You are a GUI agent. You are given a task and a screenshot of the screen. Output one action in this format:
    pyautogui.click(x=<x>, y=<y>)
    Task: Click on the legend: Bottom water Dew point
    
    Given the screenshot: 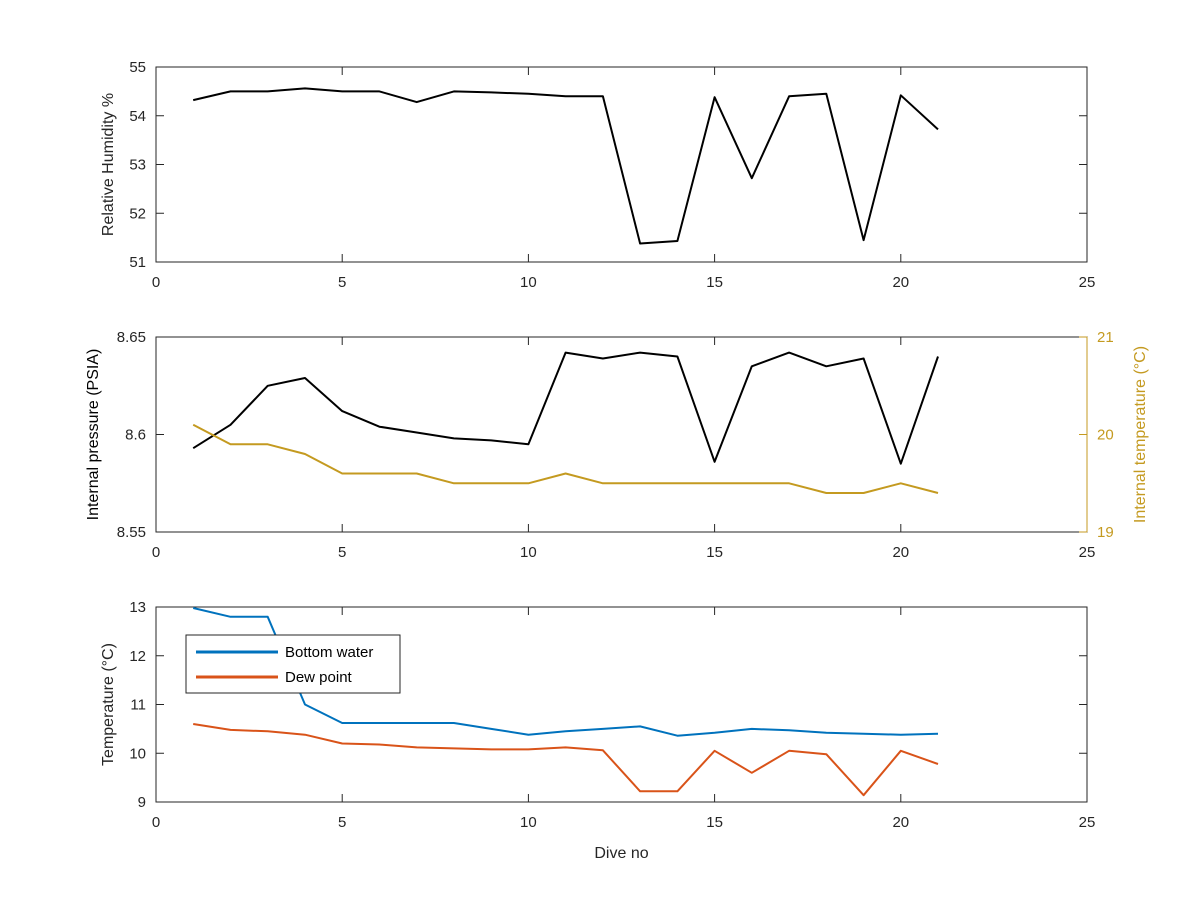 What is the action you would take?
    pyautogui.click(x=293, y=664)
    